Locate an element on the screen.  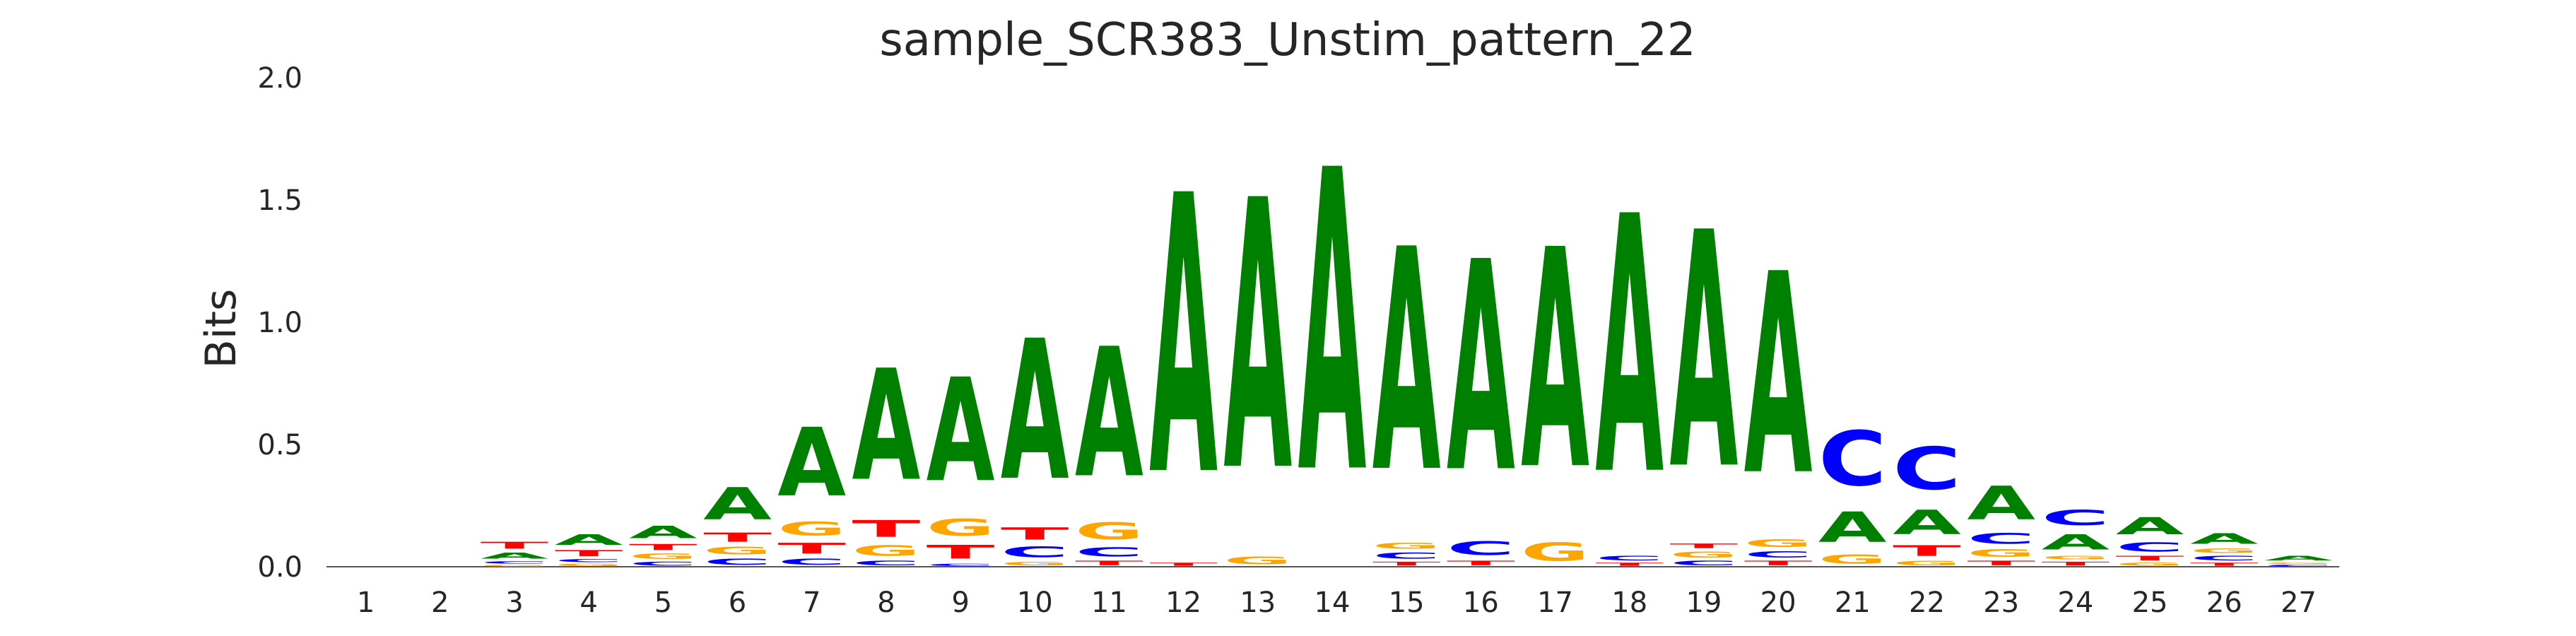
x-tick-label: 24 is located at coordinates (2075, 603).